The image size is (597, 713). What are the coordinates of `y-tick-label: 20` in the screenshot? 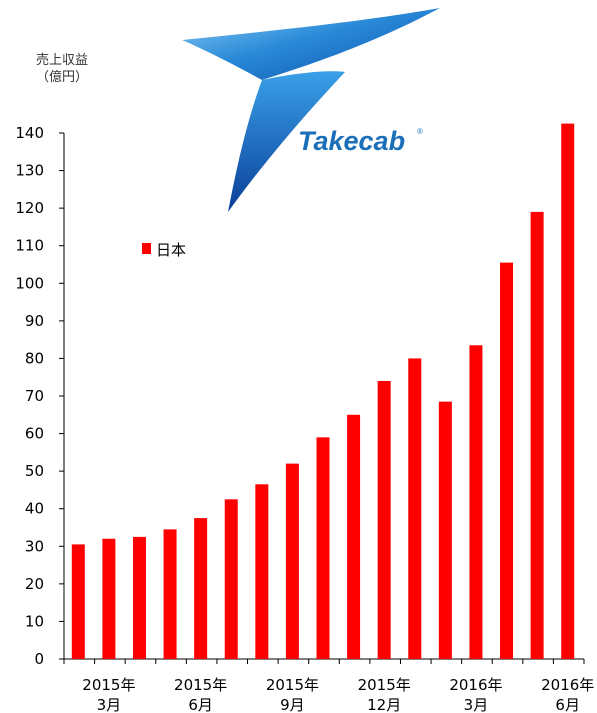 It's located at (34, 584).